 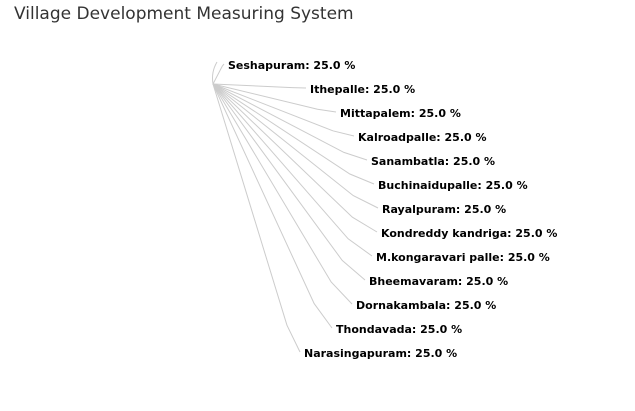 I want to click on data-label: Narasingapuram: 25.0 %, so click(x=380, y=353).